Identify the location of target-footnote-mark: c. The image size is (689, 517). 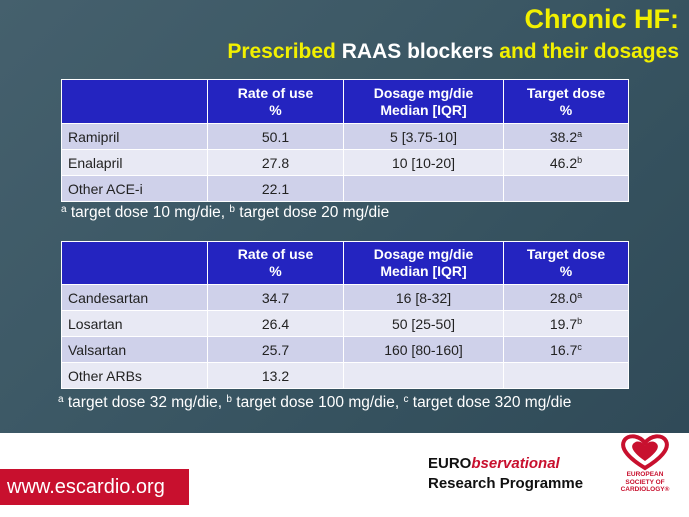
(579, 346).